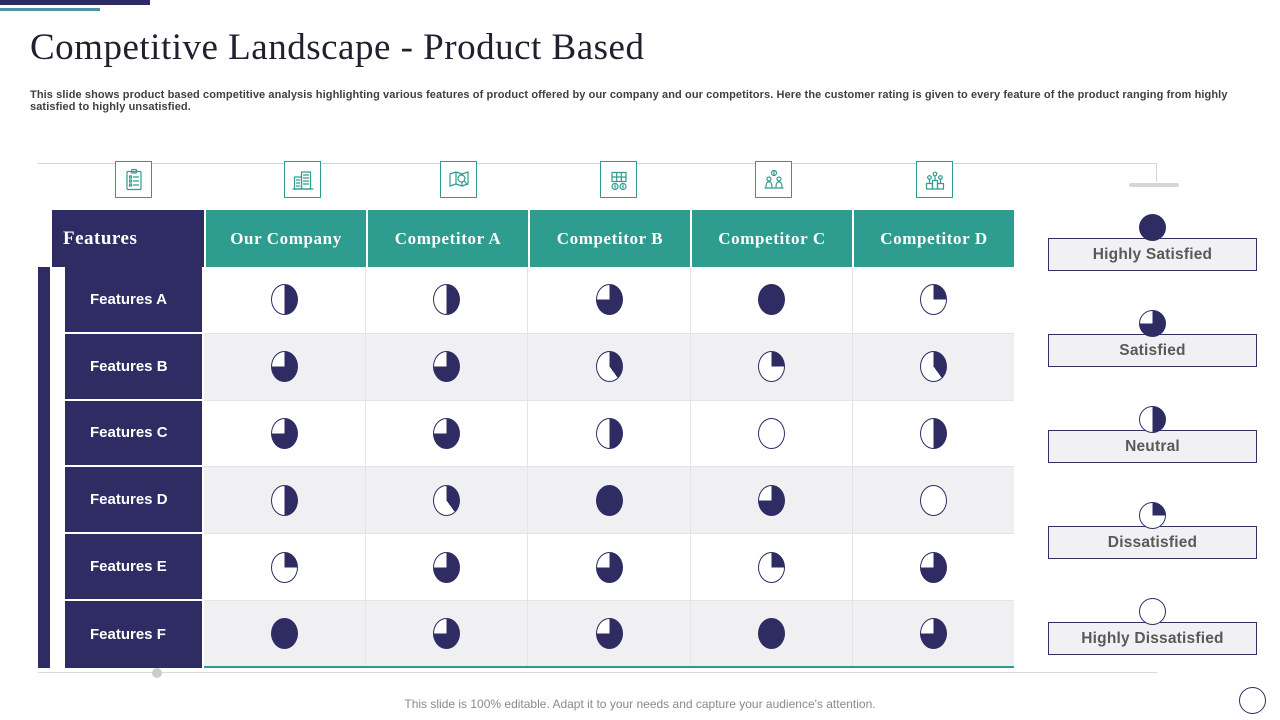 Image resolution: width=1280 pixels, height=720 pixels. Describe the element at coordinates (934, 179) in the screenshot. I see `ranking-podium-icon` at that location.